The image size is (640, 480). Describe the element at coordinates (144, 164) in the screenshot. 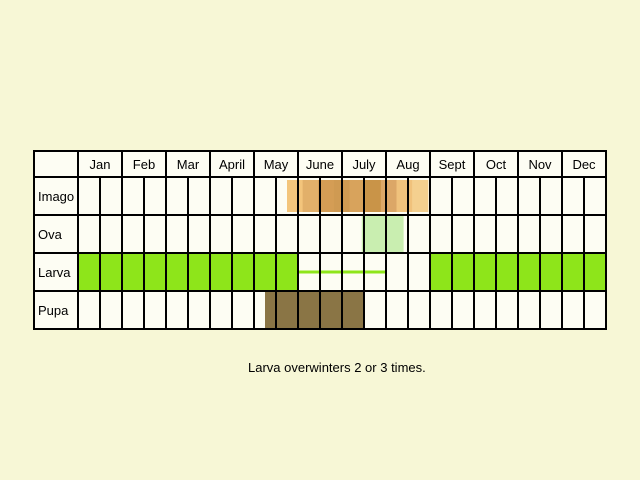

I see `month-label: Feb` at that location.